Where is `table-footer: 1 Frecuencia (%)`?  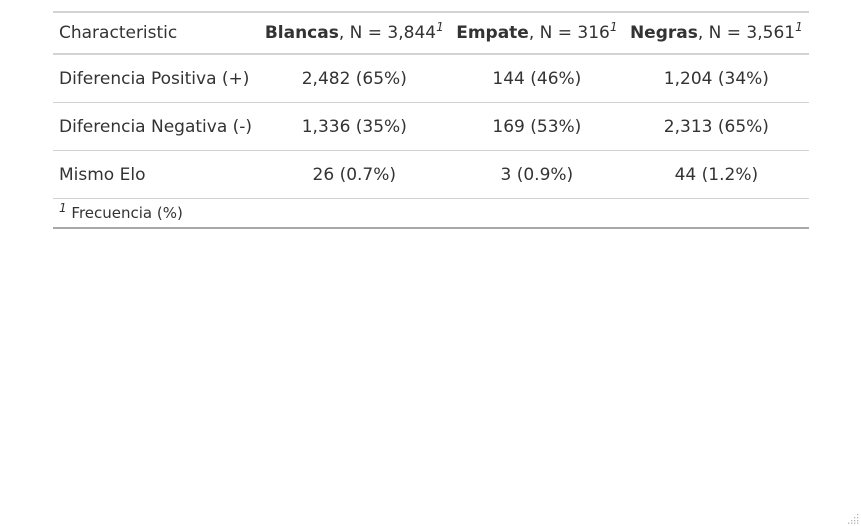 table-footer: 1 Frecuencia (%) is located at coordinates (431, 214).